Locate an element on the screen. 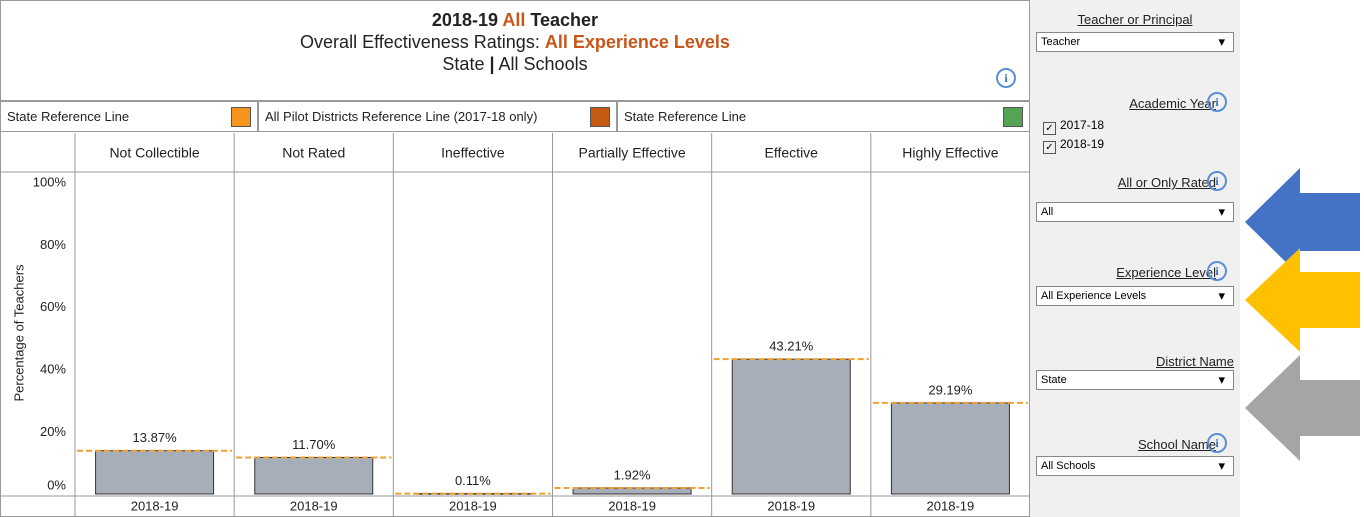 Image resolution: width=1364 pixels, height=517 pixels. subtitle-2: State | All Schools is located at coordinates (515, 64).